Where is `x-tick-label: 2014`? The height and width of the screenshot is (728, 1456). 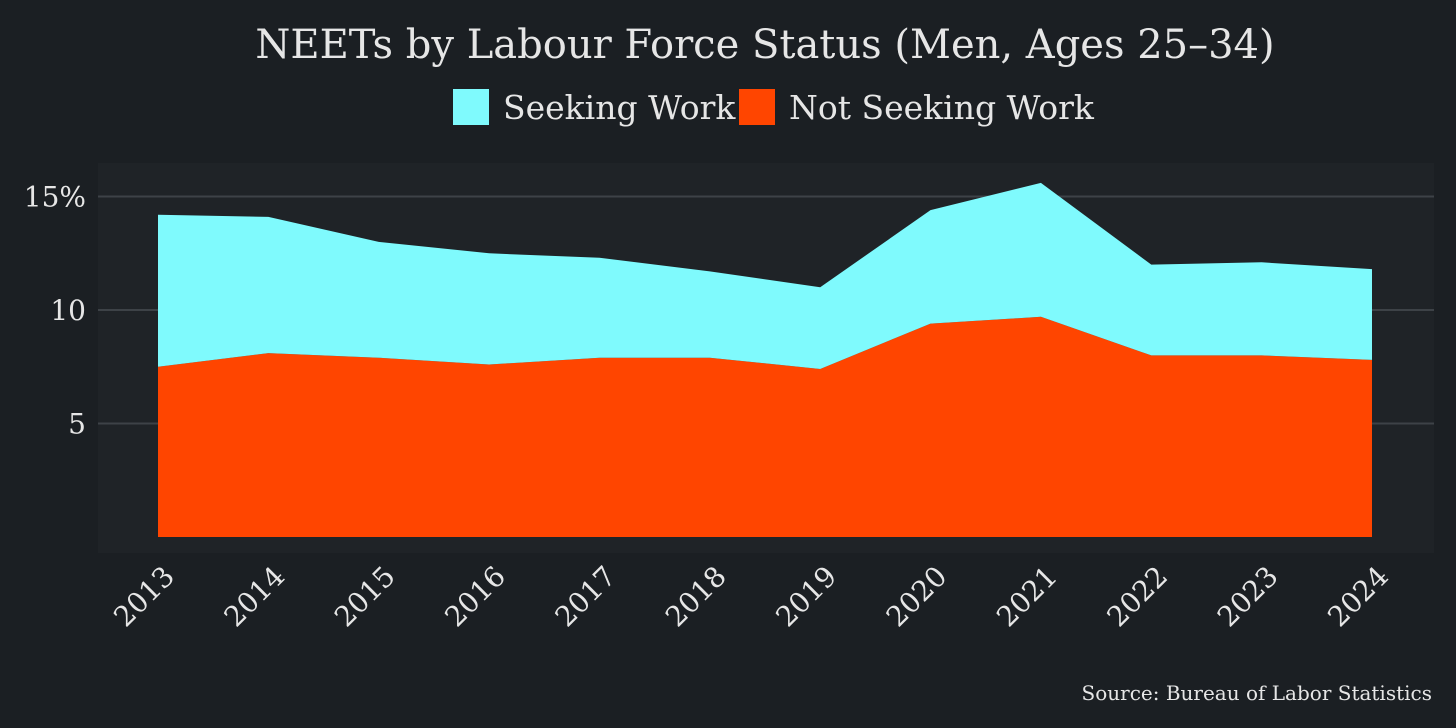
x-tick-label: 2014 is located at coordinates (255, 597).